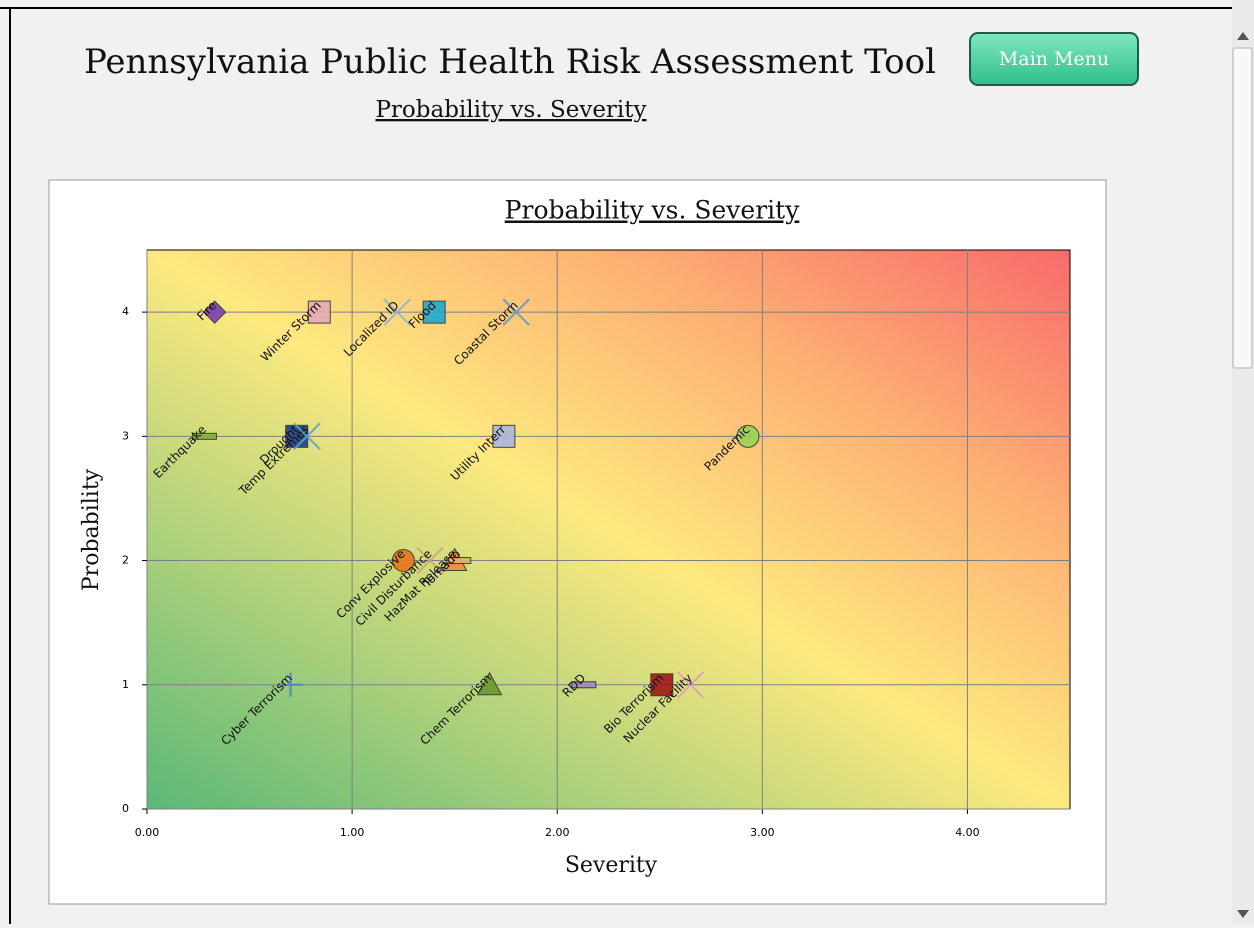 Image resolution: width=1254 pixels, height=928 pixels. Describe the element at coordinates (125, 435) in the screenshot. I see `y-tick-label: 3` at that location.